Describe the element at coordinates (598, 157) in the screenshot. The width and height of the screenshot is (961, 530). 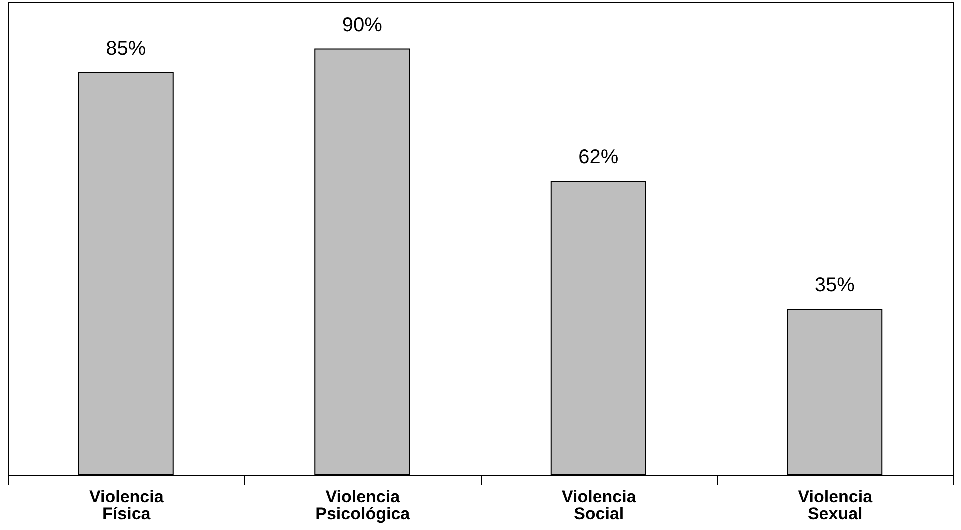
I see `data-label: 62%` at that location.